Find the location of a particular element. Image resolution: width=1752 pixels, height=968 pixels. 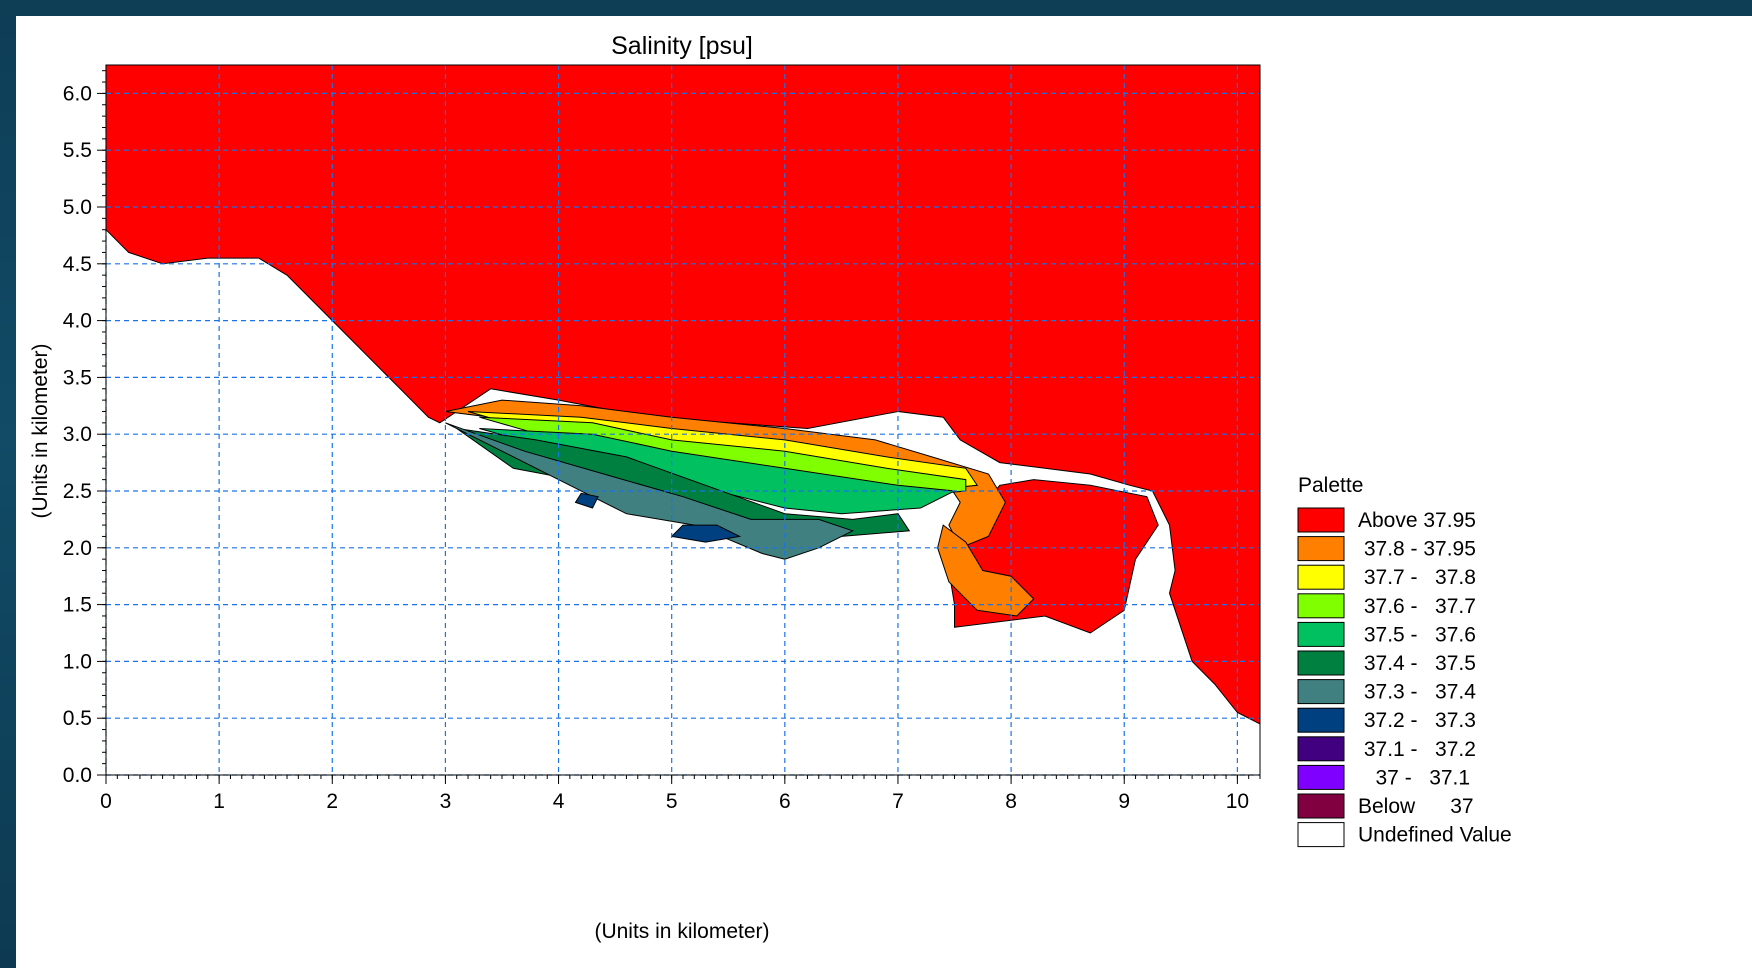

legend-label-10: Below 37 is located at coordinates (1416, 806).